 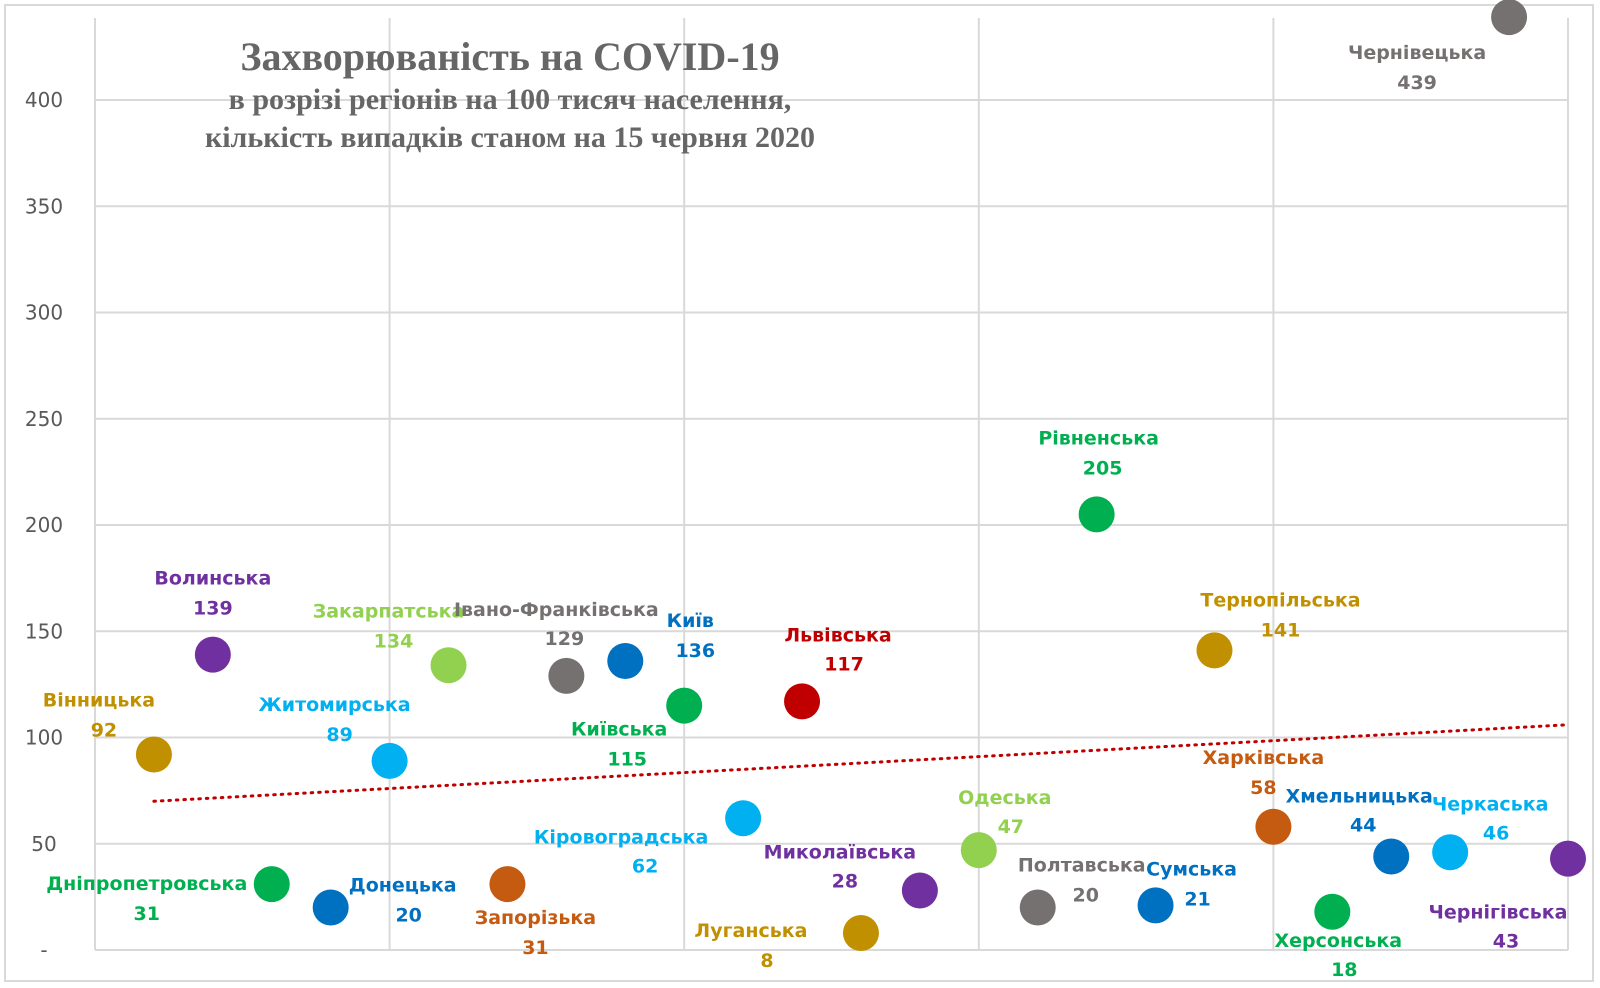 I want to click on point-value-label: 439, so click(x=1417, y=83).